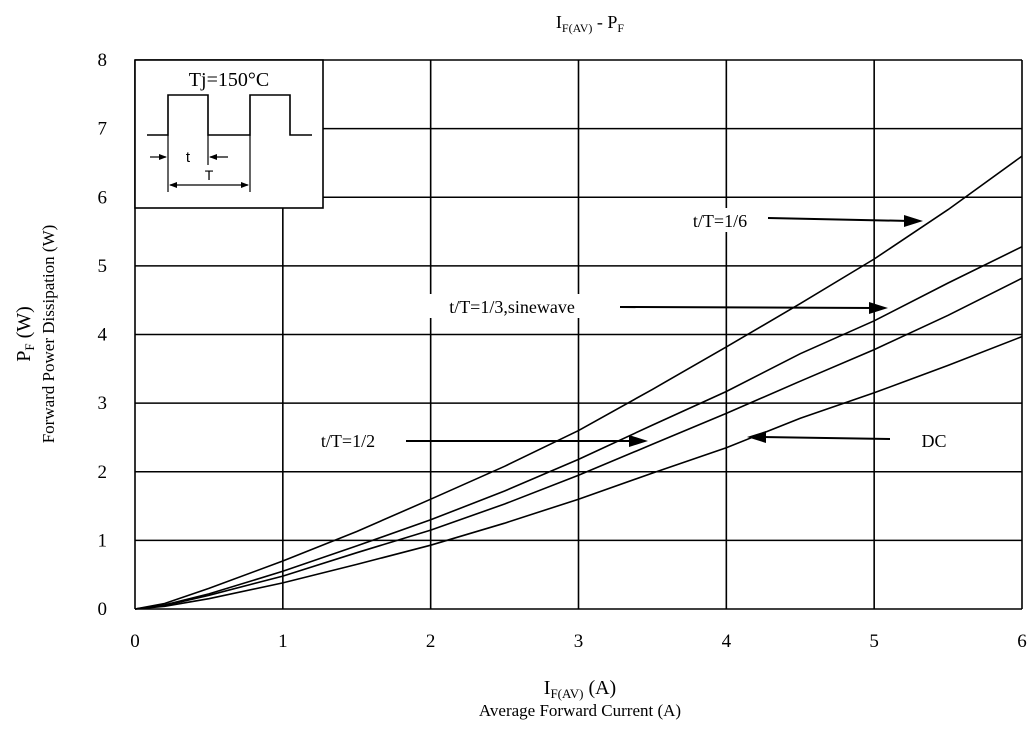 The width and height of the screenshot is (1031, 740). What do you see at coordinates (580, 689) in the screenshot?
I see `x-axis-label: IF(AV) (A)` at bounding box center [580, 689].